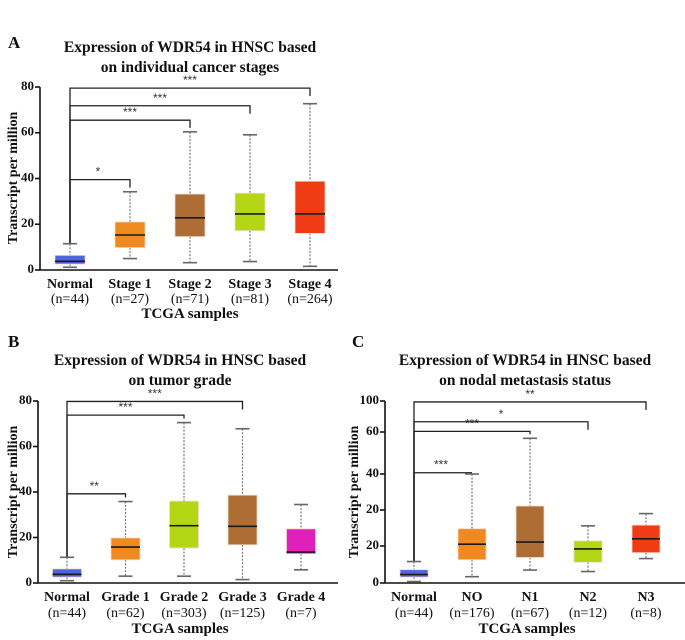 This screenshot has height=640, width=685. What do you see at coordinates (125, 597) in the screenshot?
I see `panel-b-category-label: Grade 1` at bounding box center [125, 597].